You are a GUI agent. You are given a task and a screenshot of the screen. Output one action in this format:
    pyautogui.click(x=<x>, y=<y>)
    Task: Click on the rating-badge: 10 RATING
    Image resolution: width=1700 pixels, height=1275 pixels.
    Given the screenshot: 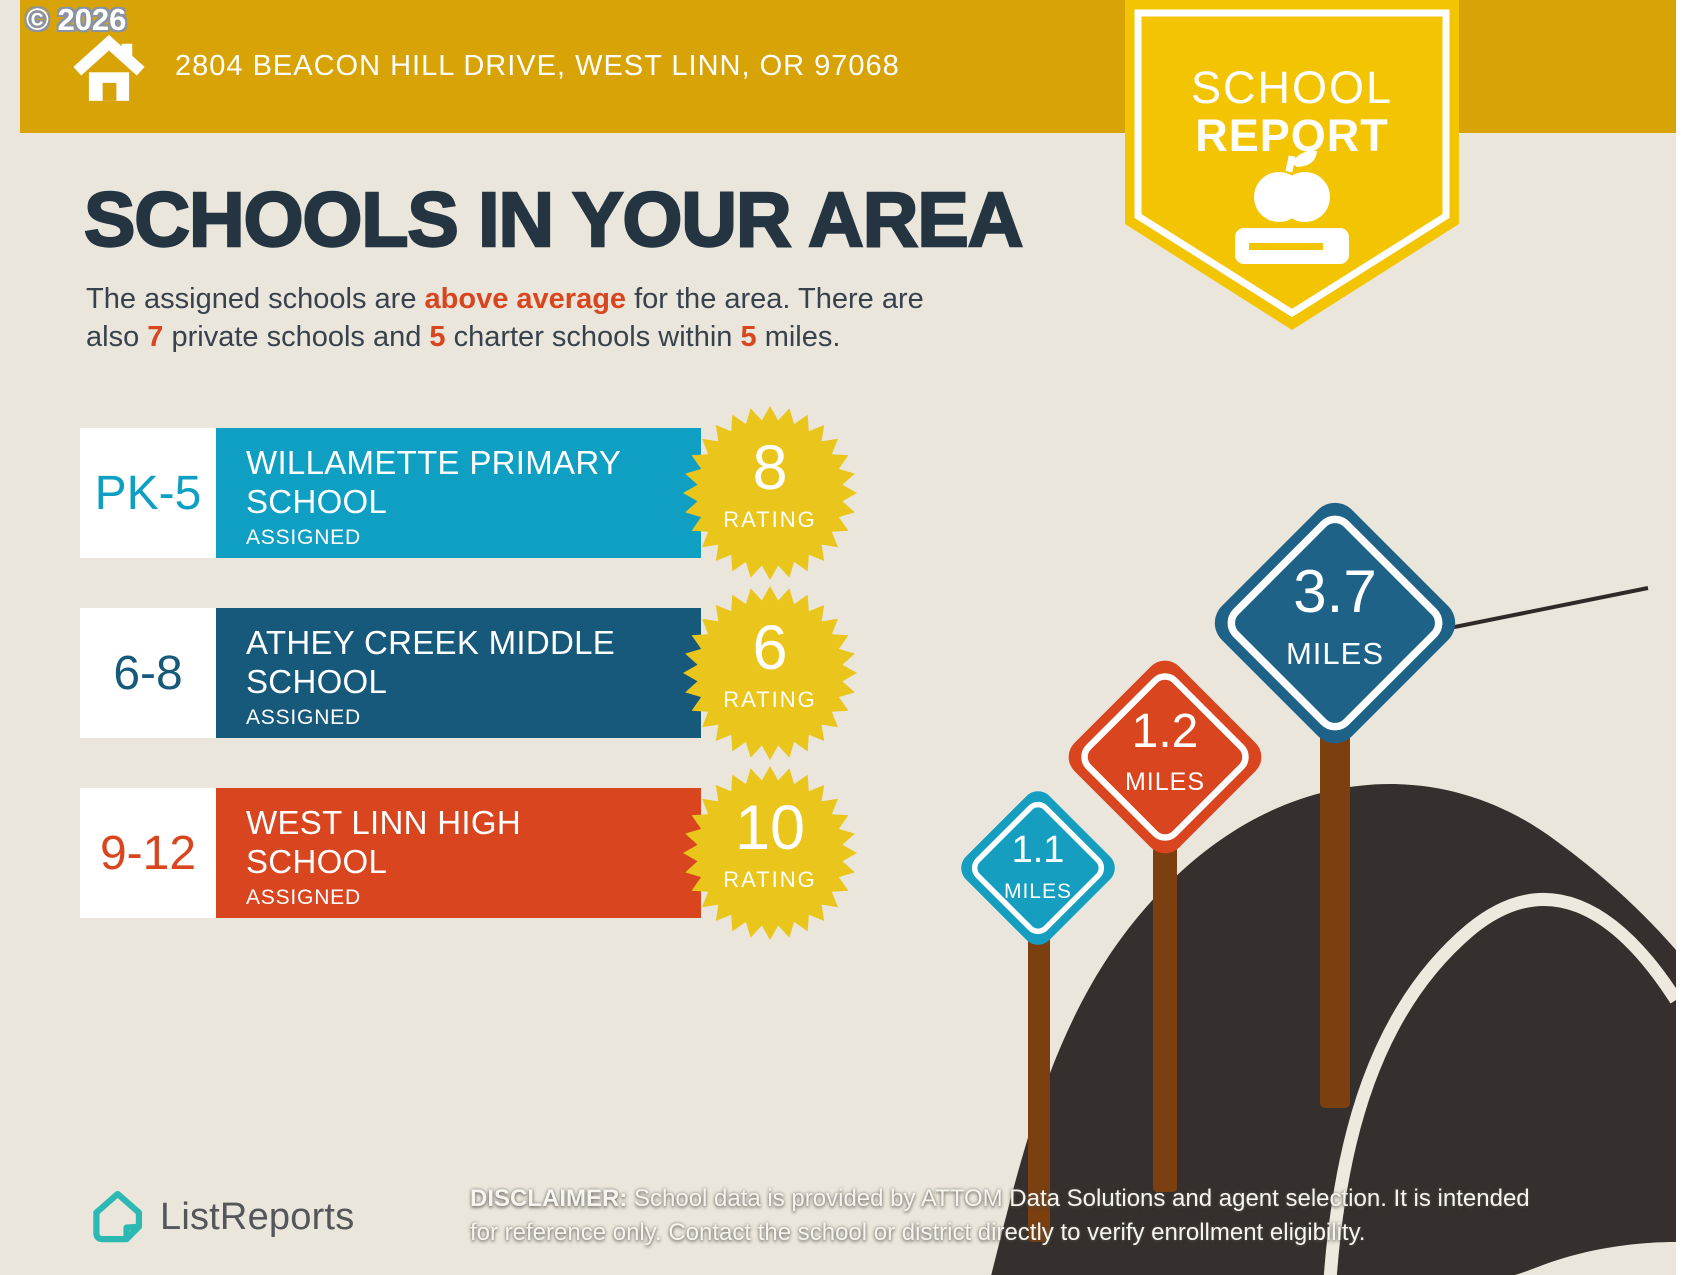 What is the action you would take?
    pyautogui.click(x=770, y=853)
    